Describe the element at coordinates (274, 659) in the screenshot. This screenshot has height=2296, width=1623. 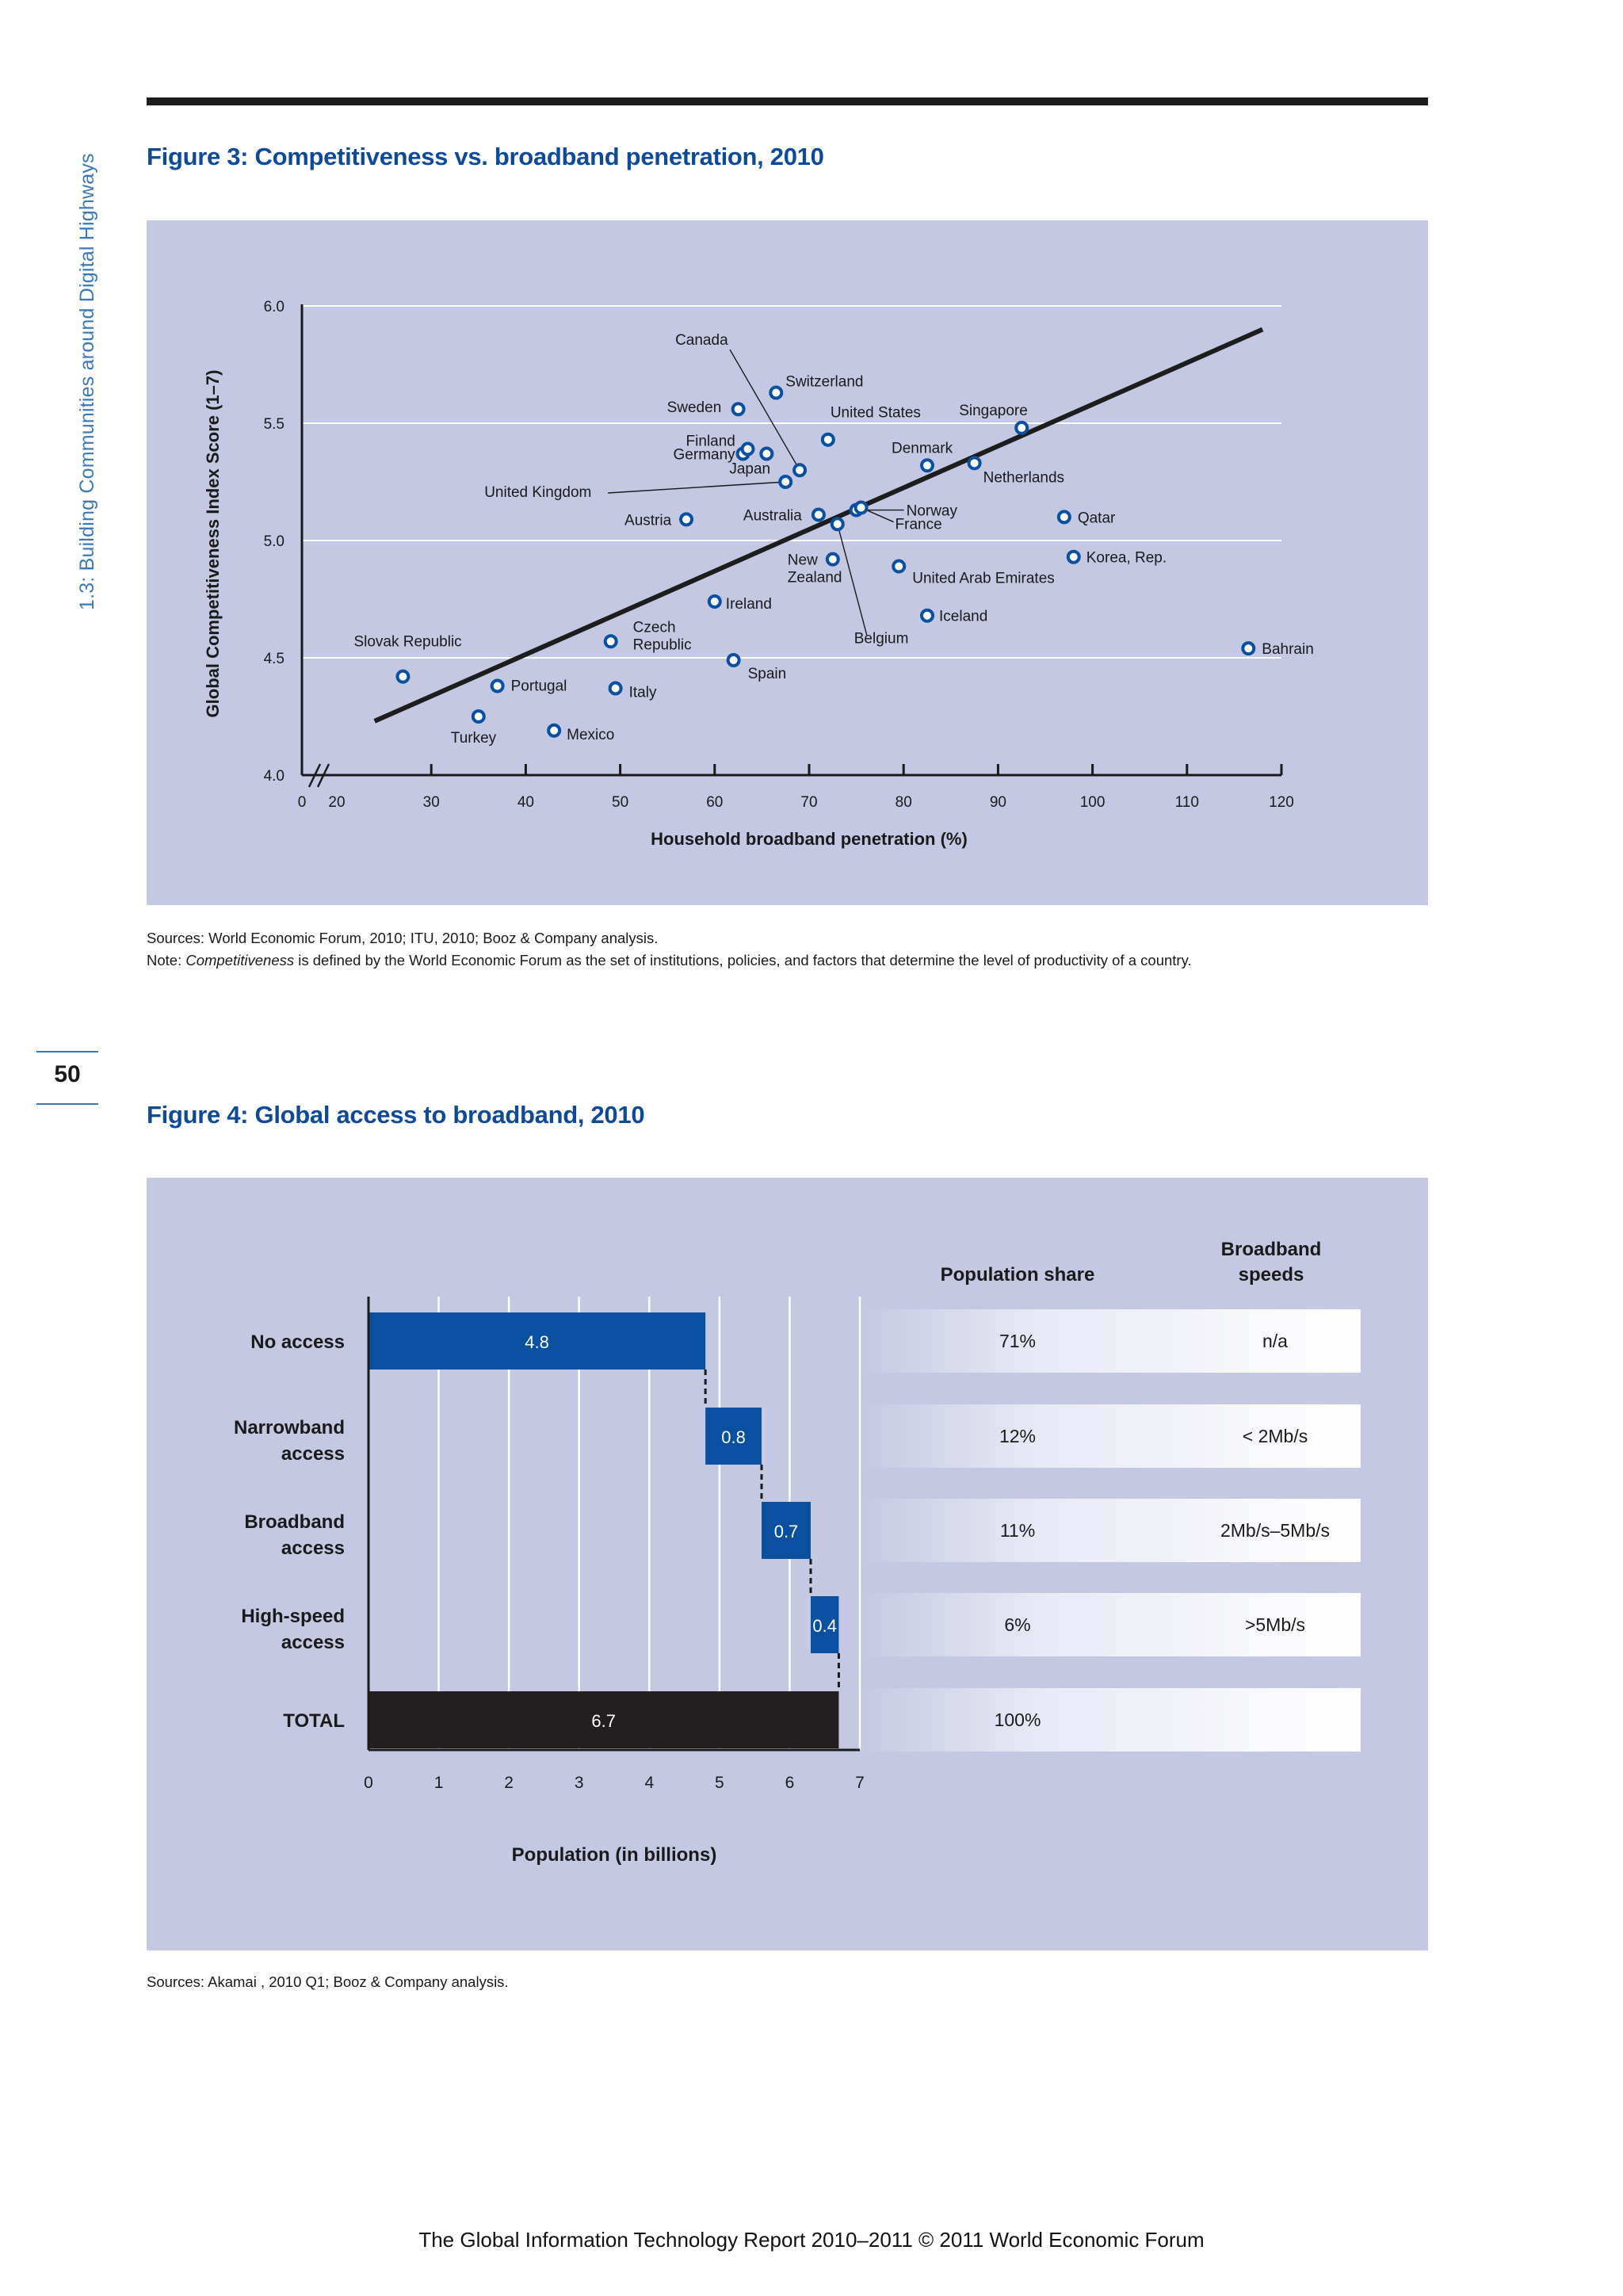
I see `y-tick-label: 4.5` at that location.